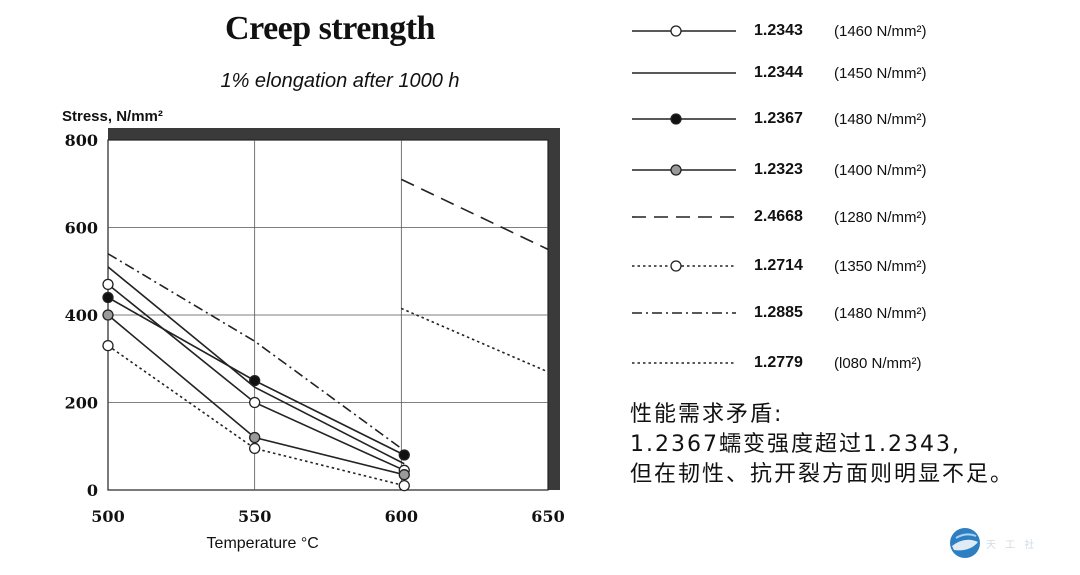 This screenshot has width=1080, height=575. I want to click on series-line-1.2779, so click(475, 340).